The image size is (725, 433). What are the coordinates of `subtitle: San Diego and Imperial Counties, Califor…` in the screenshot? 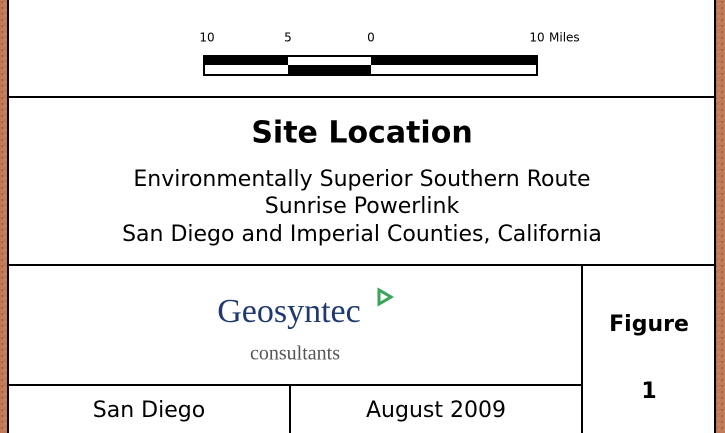 It's located at (362, 234).